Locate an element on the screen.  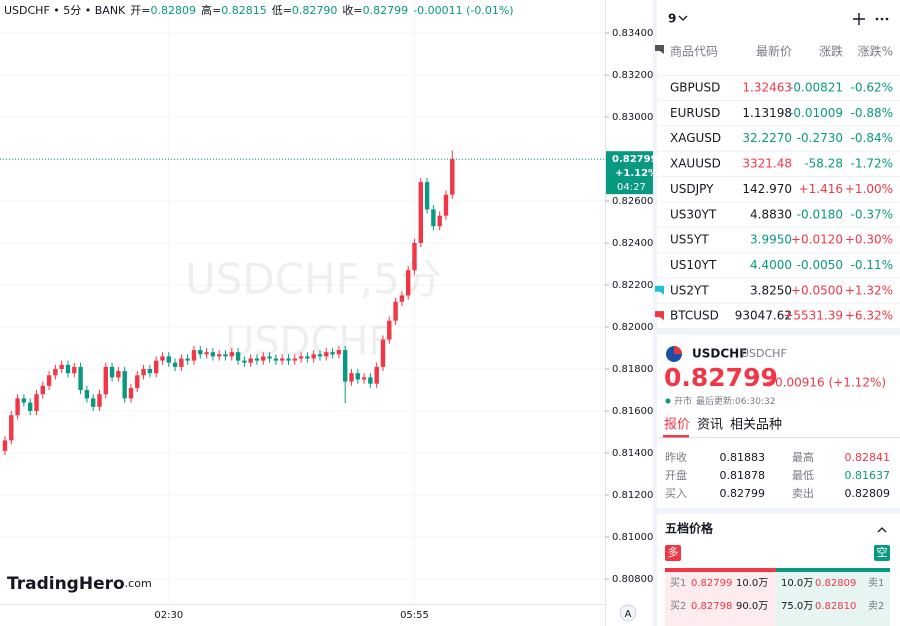
tab: 资讯 is located at coordinates (710, 425).